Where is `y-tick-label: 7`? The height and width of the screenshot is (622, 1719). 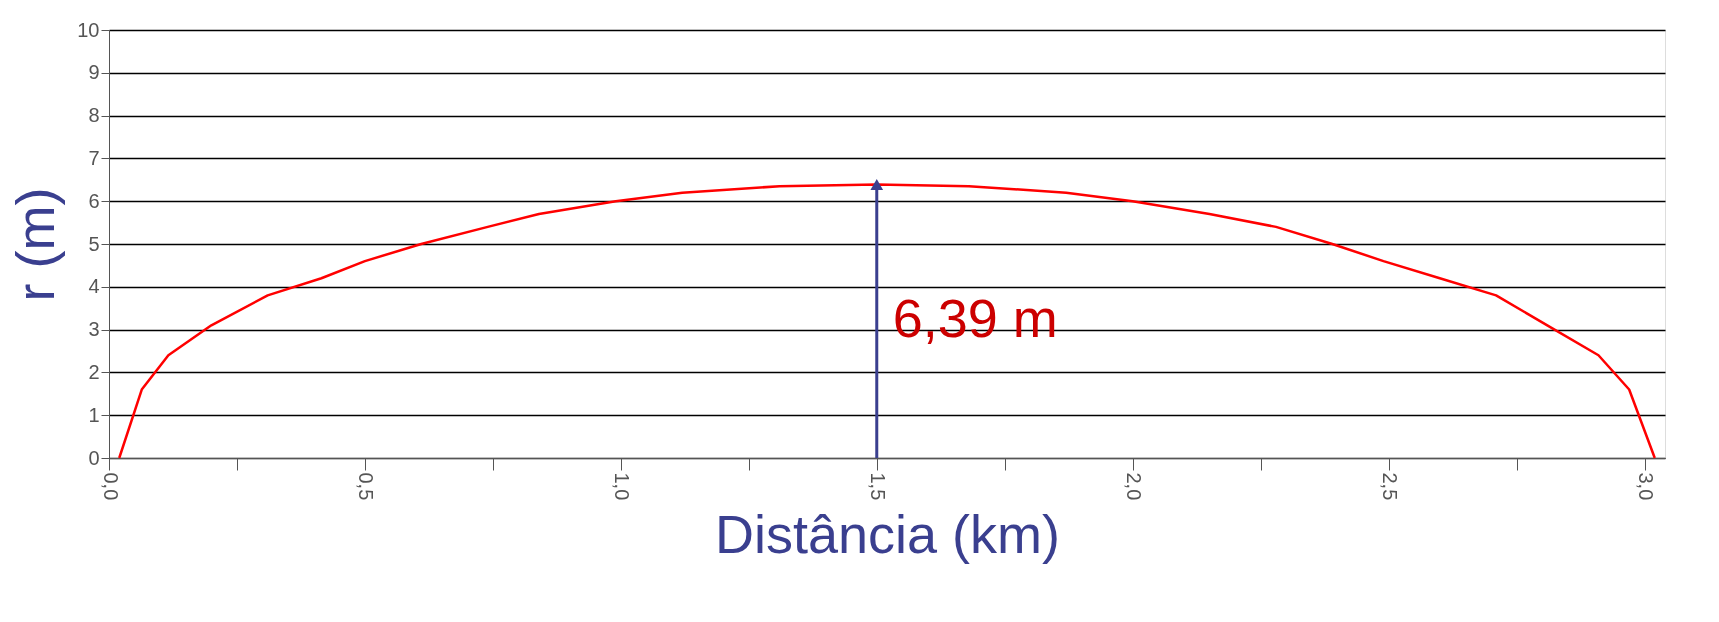 y-tick-label: 7 is located at coordinates (94, 157).